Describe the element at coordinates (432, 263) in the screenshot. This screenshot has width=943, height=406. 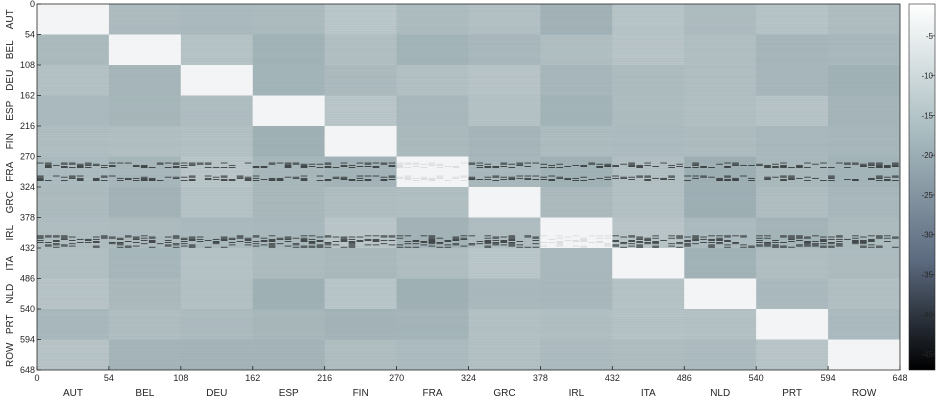
I see `heatmap-cell-ITA-FRA` at that location.